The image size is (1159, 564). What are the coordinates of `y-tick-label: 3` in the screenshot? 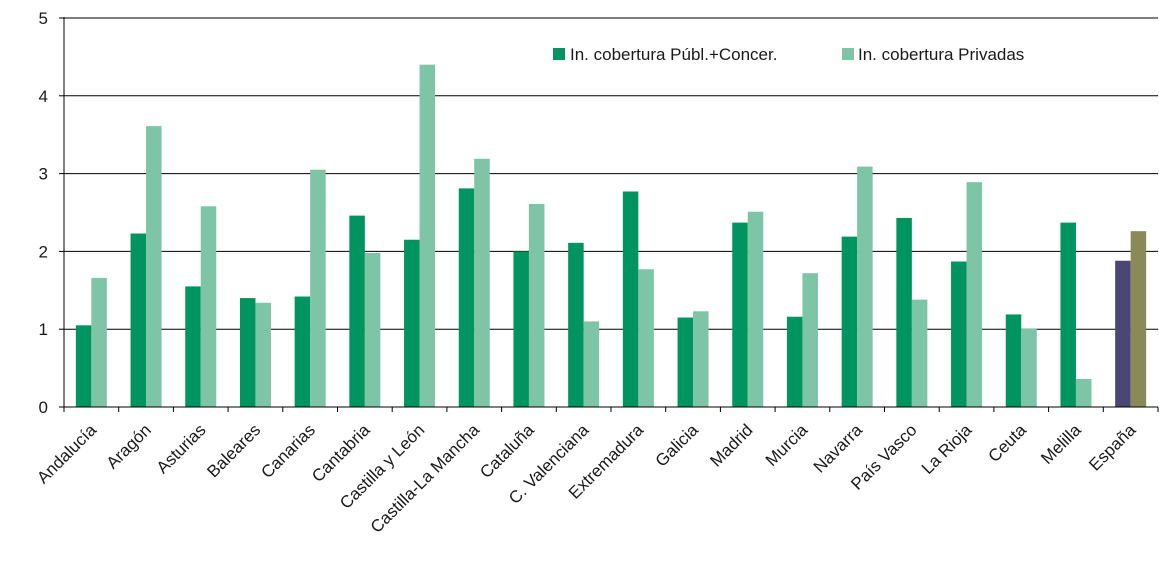 It's located at (43, 174).